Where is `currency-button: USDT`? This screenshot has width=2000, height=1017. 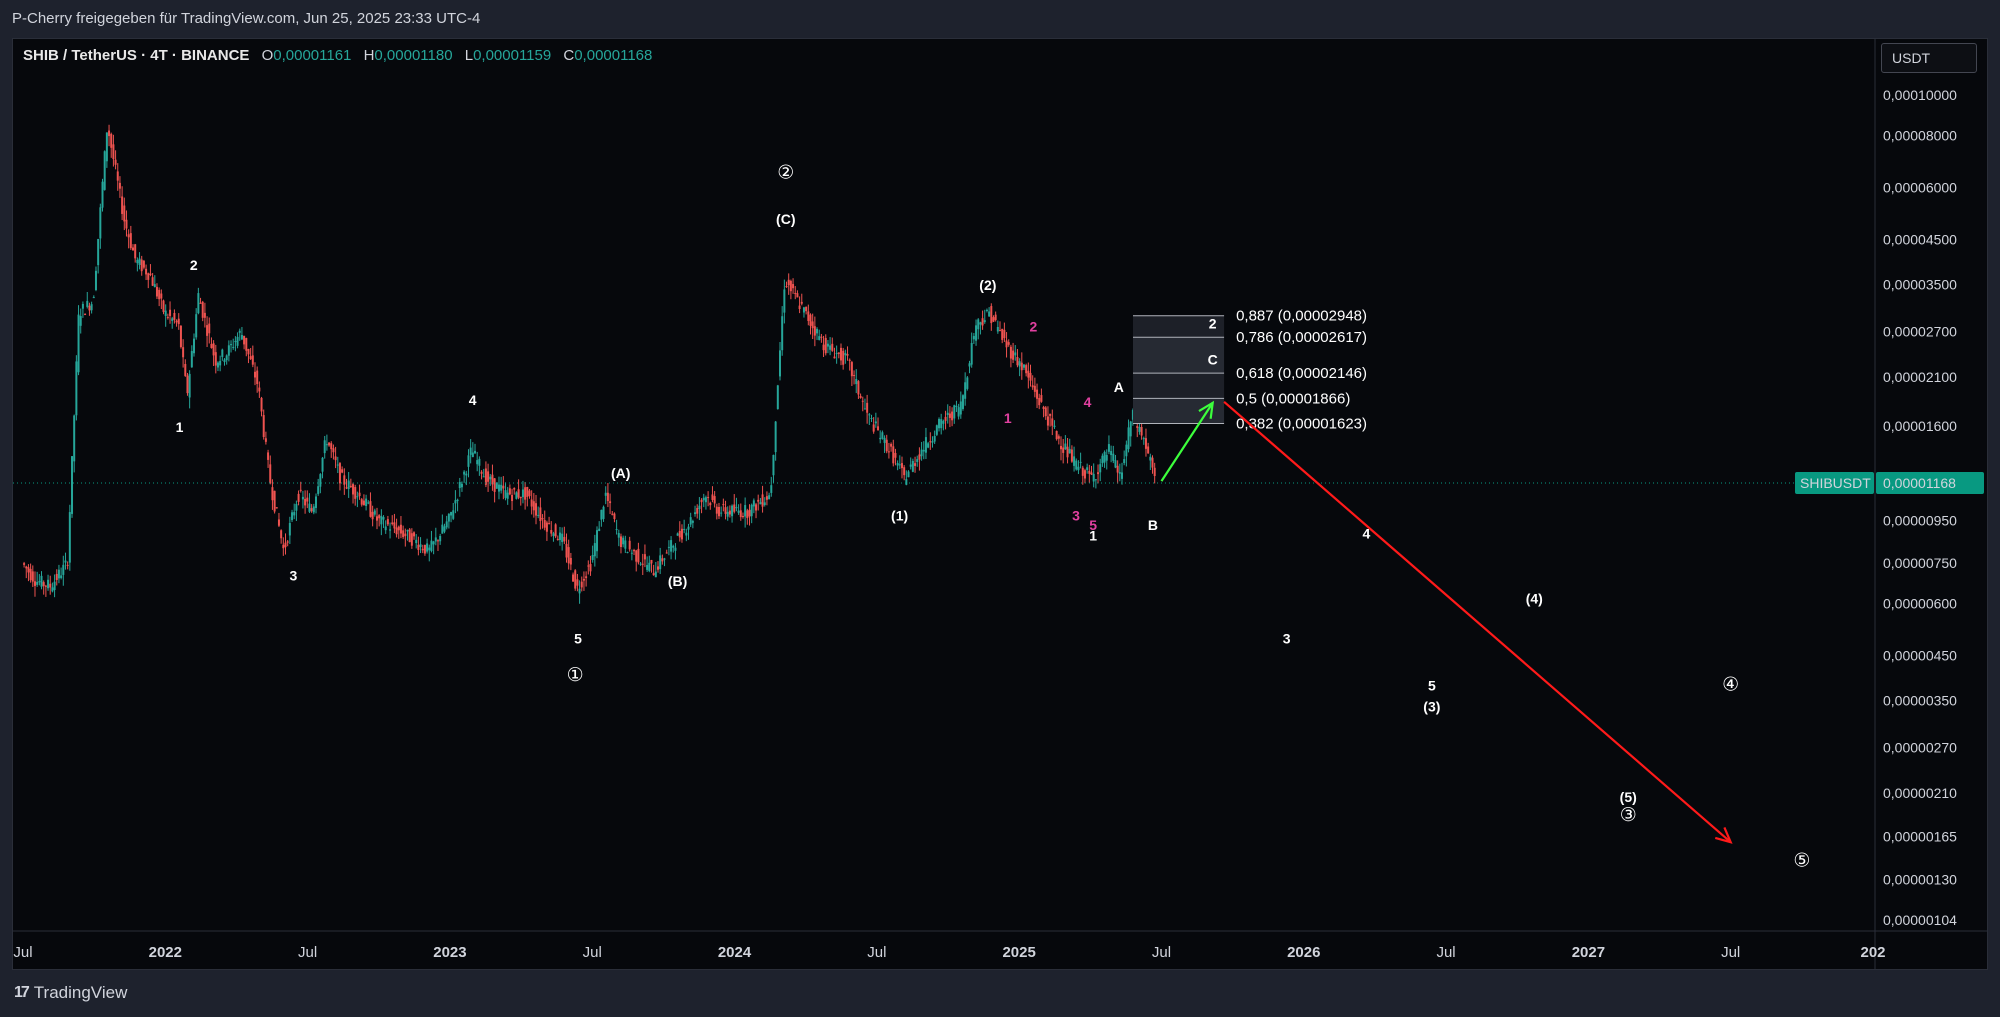
currency-button: USDT is located at coordinates (1929, 58).